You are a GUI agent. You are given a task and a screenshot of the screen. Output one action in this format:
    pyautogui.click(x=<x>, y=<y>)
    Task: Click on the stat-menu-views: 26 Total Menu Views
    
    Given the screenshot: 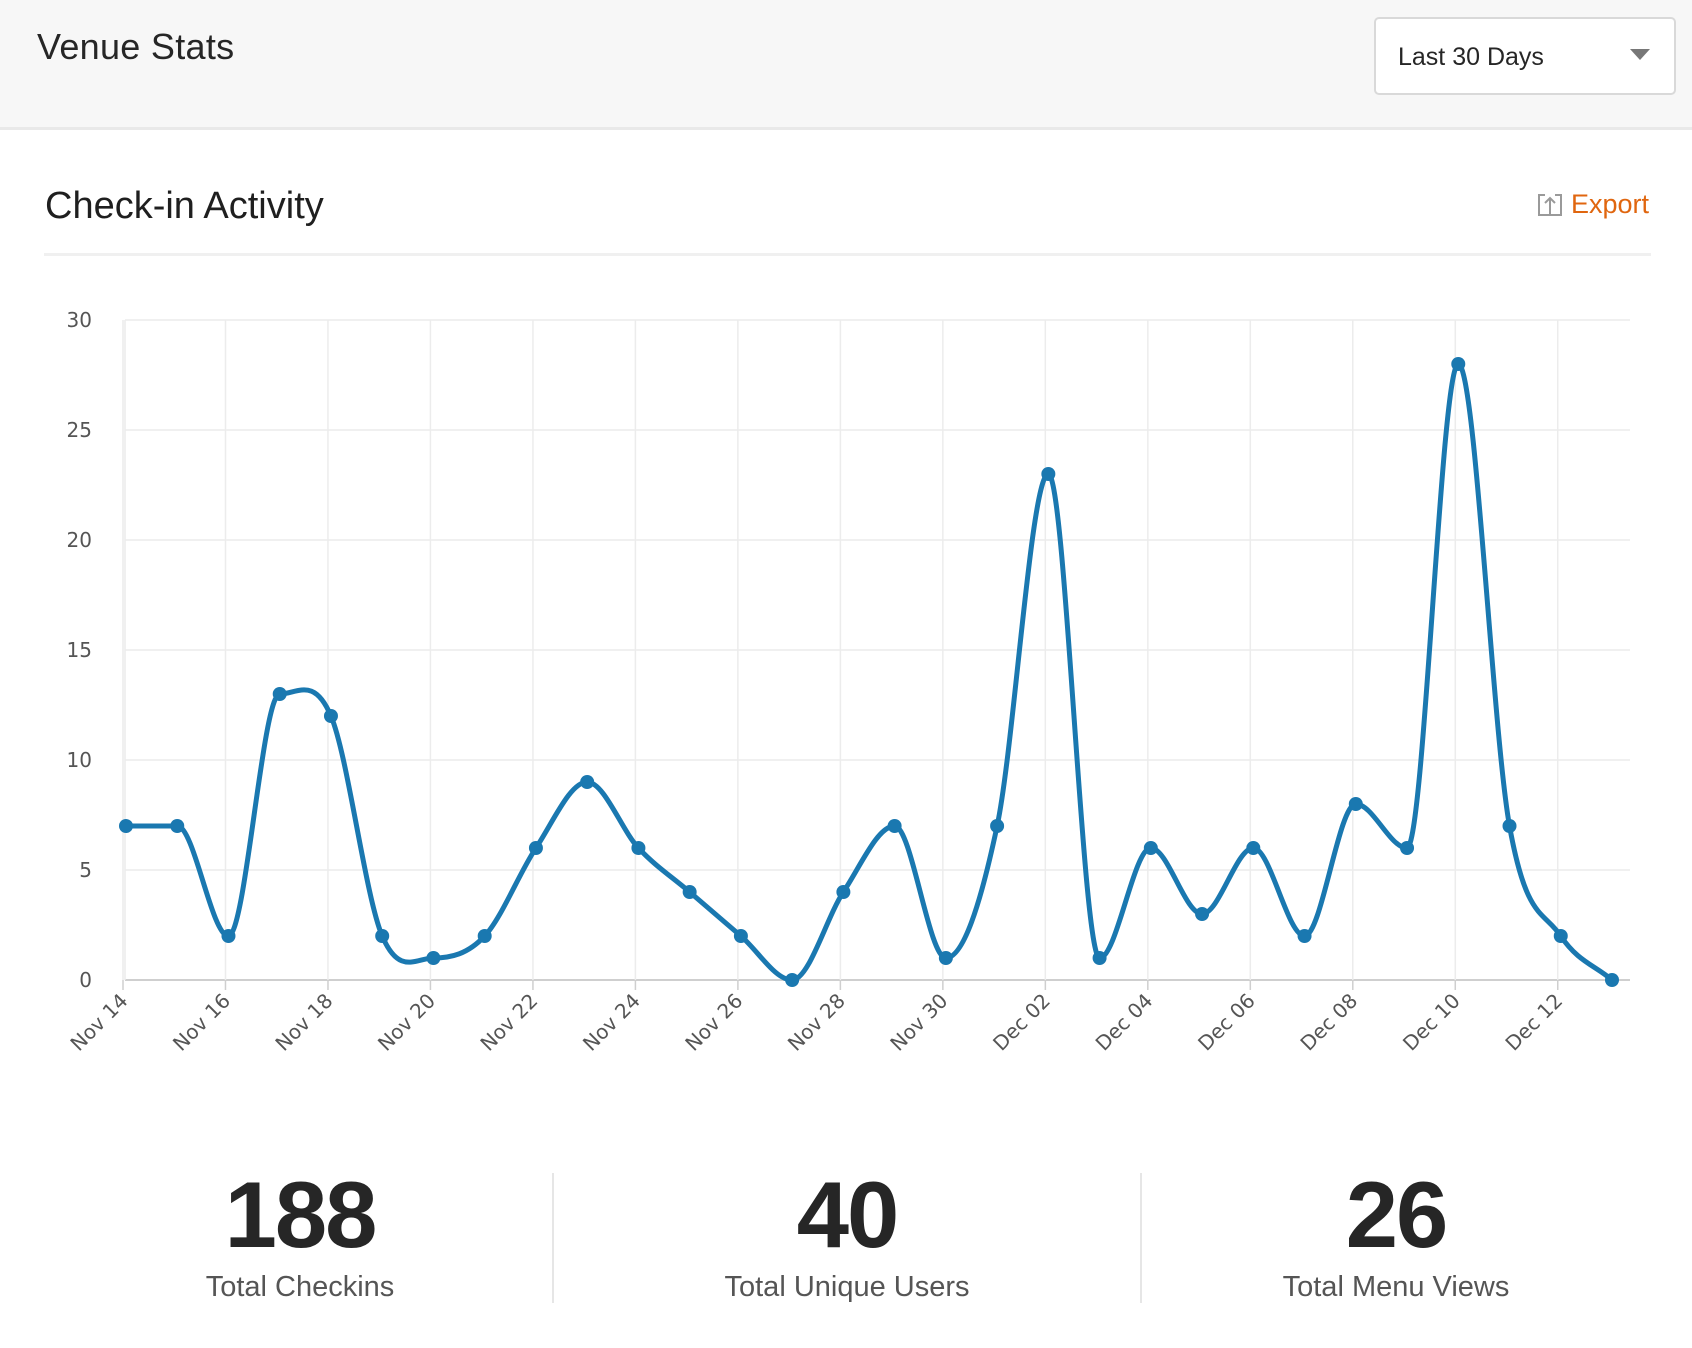 What is the action you would take?
    pyautogui.click(x=1396, y=1234)
    